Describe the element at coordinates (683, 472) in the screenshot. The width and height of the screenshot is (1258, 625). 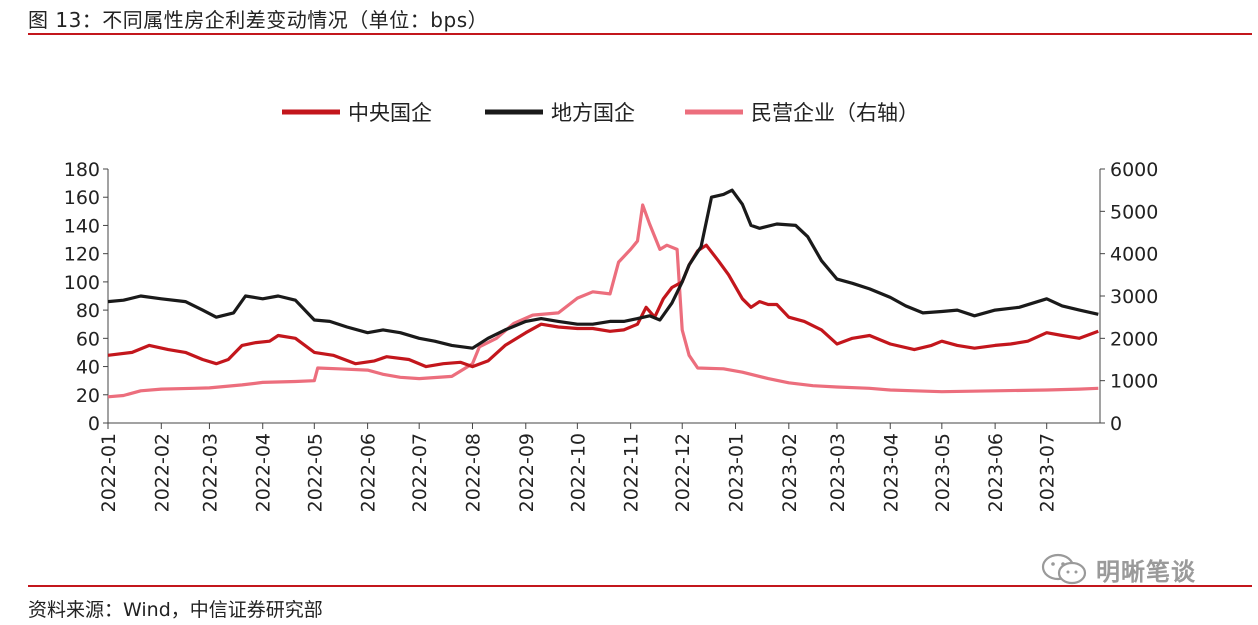
I see `x-tick-label: 2022-12` at that location.